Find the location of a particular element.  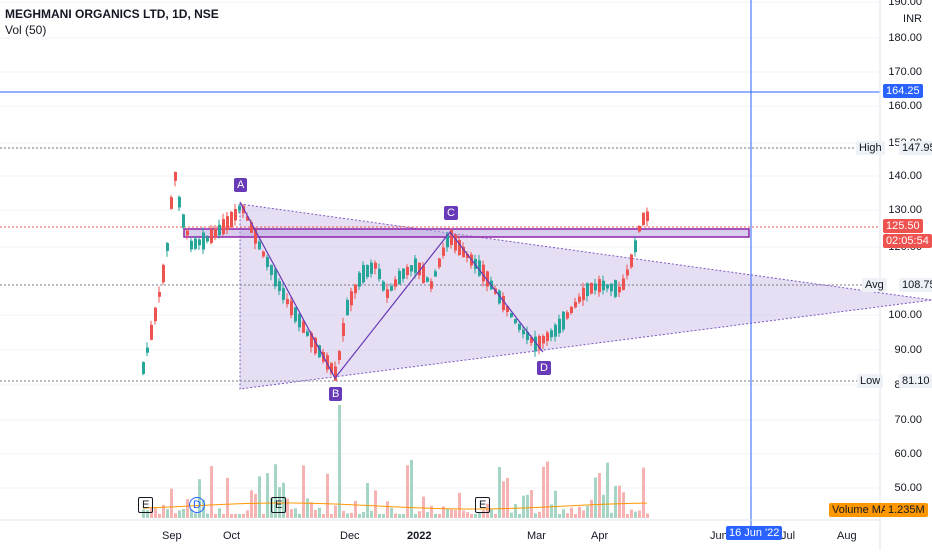

abcd-pattern-line is located at coordinates (391, 290).